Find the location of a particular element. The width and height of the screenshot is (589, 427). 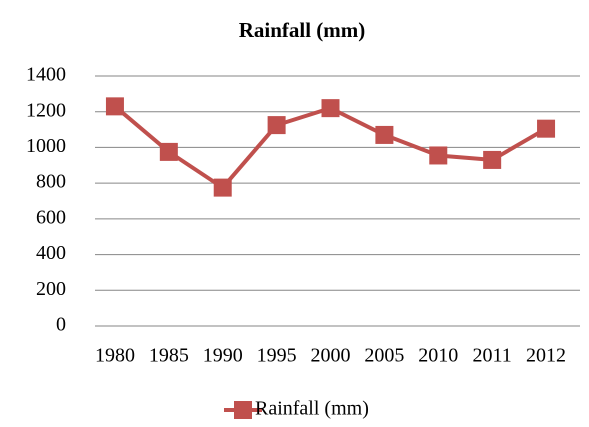

x-tick-label: 2000 is located at coordinates (331, 356).